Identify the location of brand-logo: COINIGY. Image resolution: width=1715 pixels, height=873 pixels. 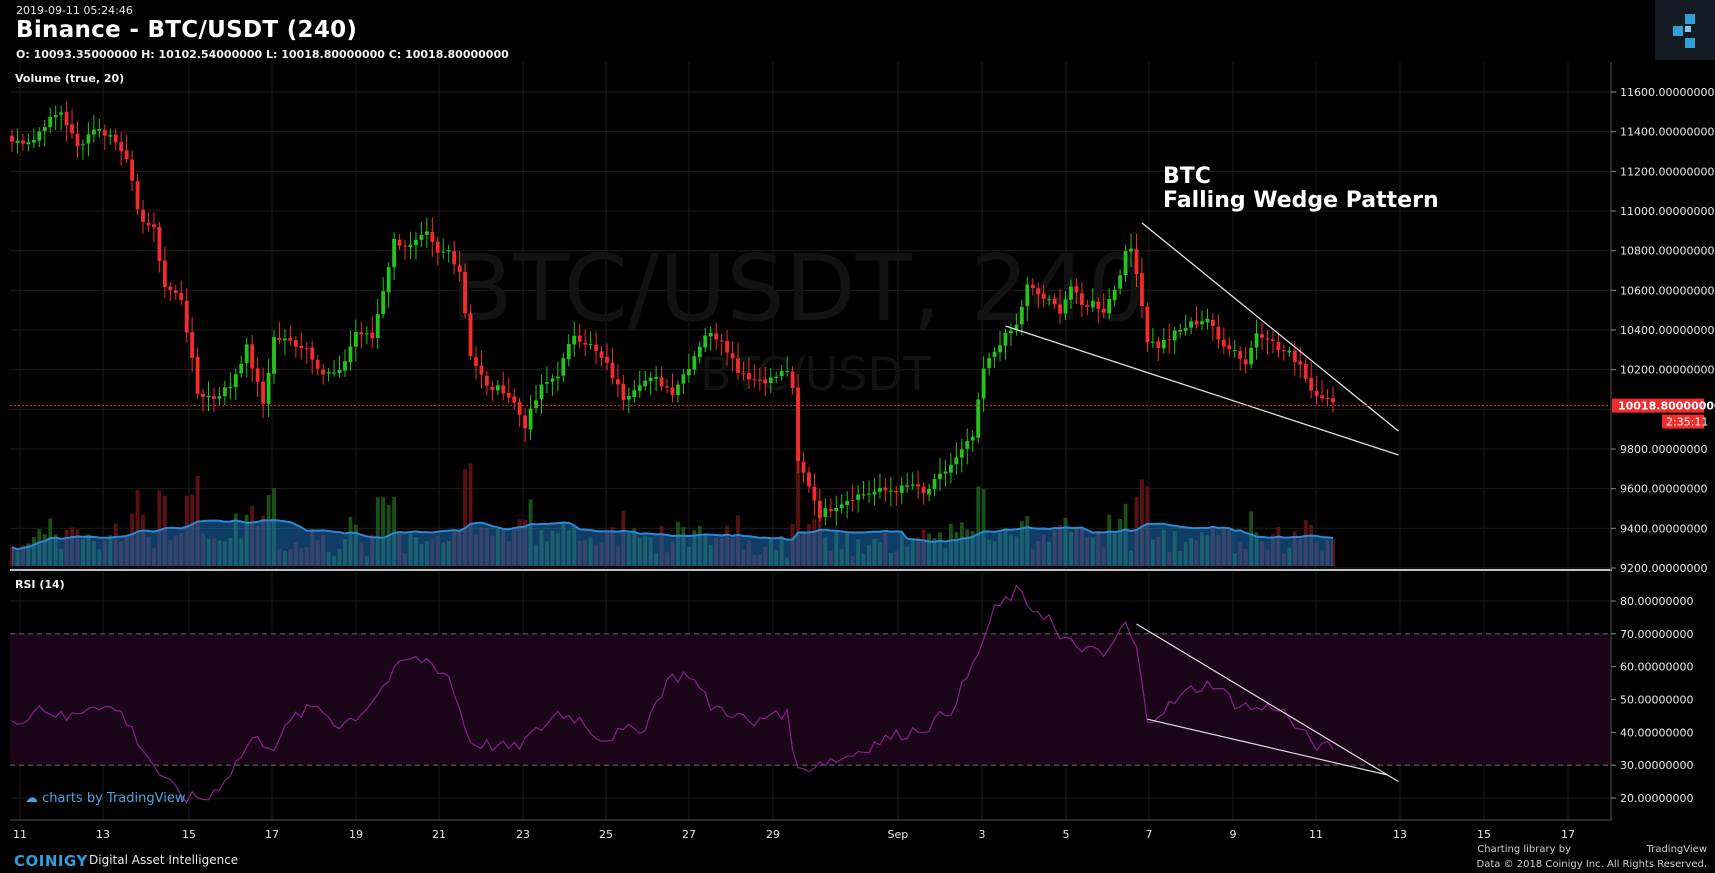
(51, 861).